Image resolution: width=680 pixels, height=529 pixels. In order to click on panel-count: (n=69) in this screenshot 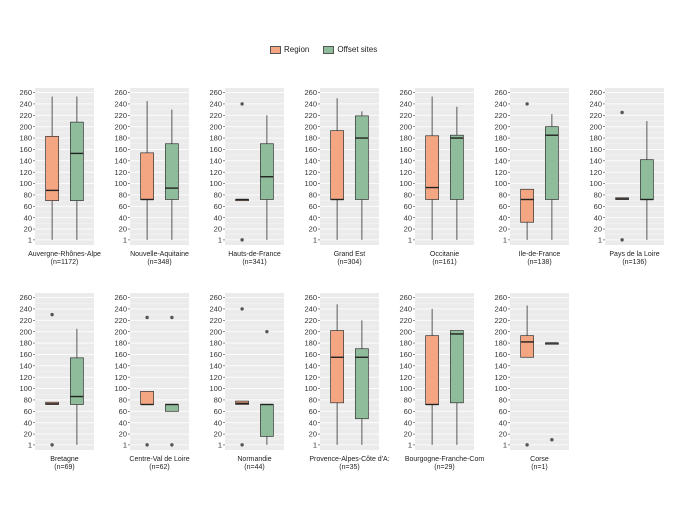, I will do `click(64, 467)`.